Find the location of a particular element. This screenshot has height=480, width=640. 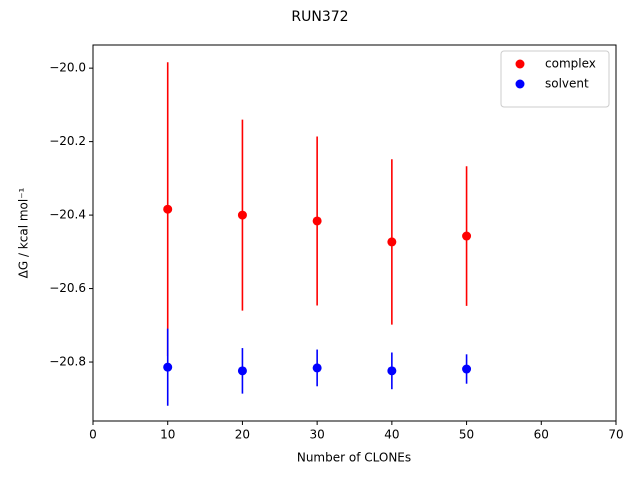

x-tick-label: 0 is located at coordinates (93, 435).